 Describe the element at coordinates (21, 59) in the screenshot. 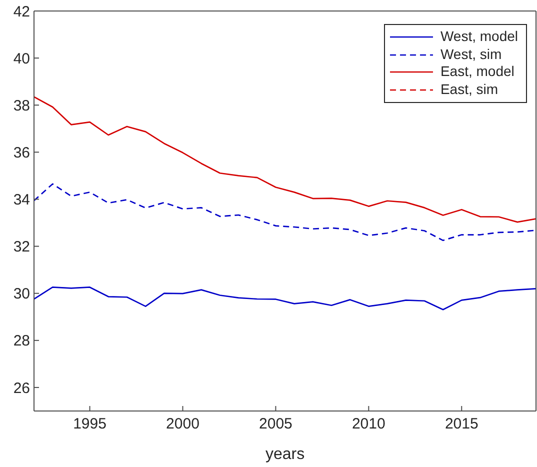

I see `y-tick-label: 40` at that location.